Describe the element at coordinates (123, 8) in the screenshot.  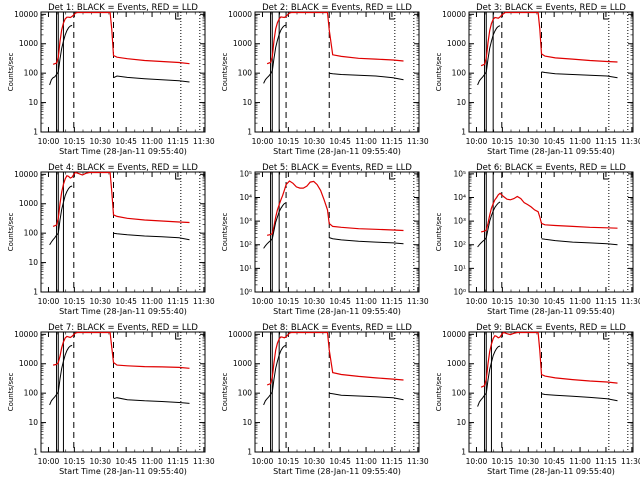
I see `panel-title: Det 1: BLACK = Events, RED = LLD` at that location.